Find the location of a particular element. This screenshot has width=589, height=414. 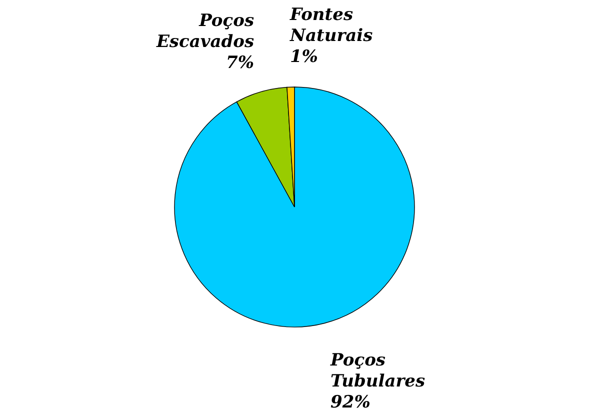

slice-label: Poços Escavados is located at coordinates (204, 31).